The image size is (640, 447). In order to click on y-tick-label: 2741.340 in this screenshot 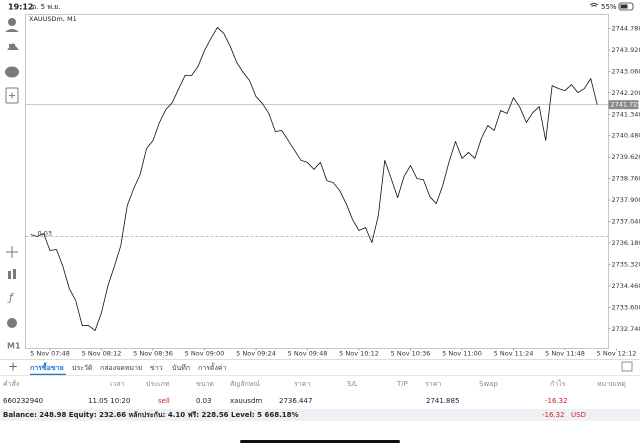, I will do `click(626, 114)`.